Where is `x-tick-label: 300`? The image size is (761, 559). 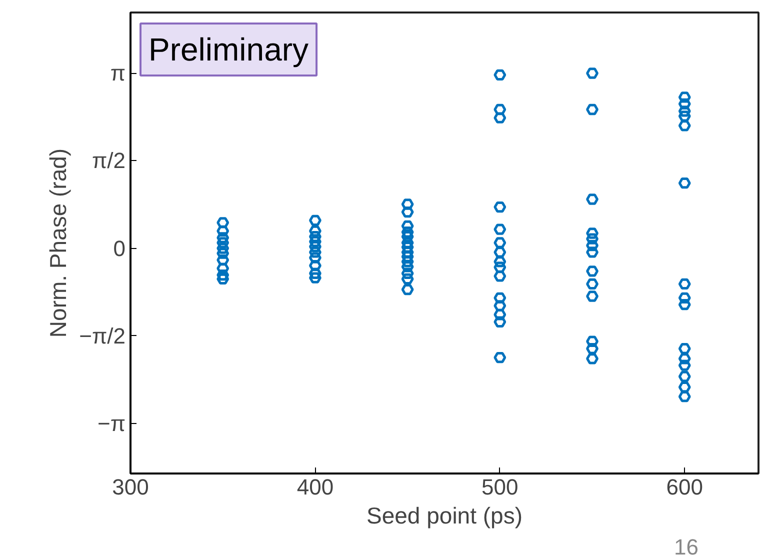
x-tick-label: 300 is located at coordinates (130, 487).